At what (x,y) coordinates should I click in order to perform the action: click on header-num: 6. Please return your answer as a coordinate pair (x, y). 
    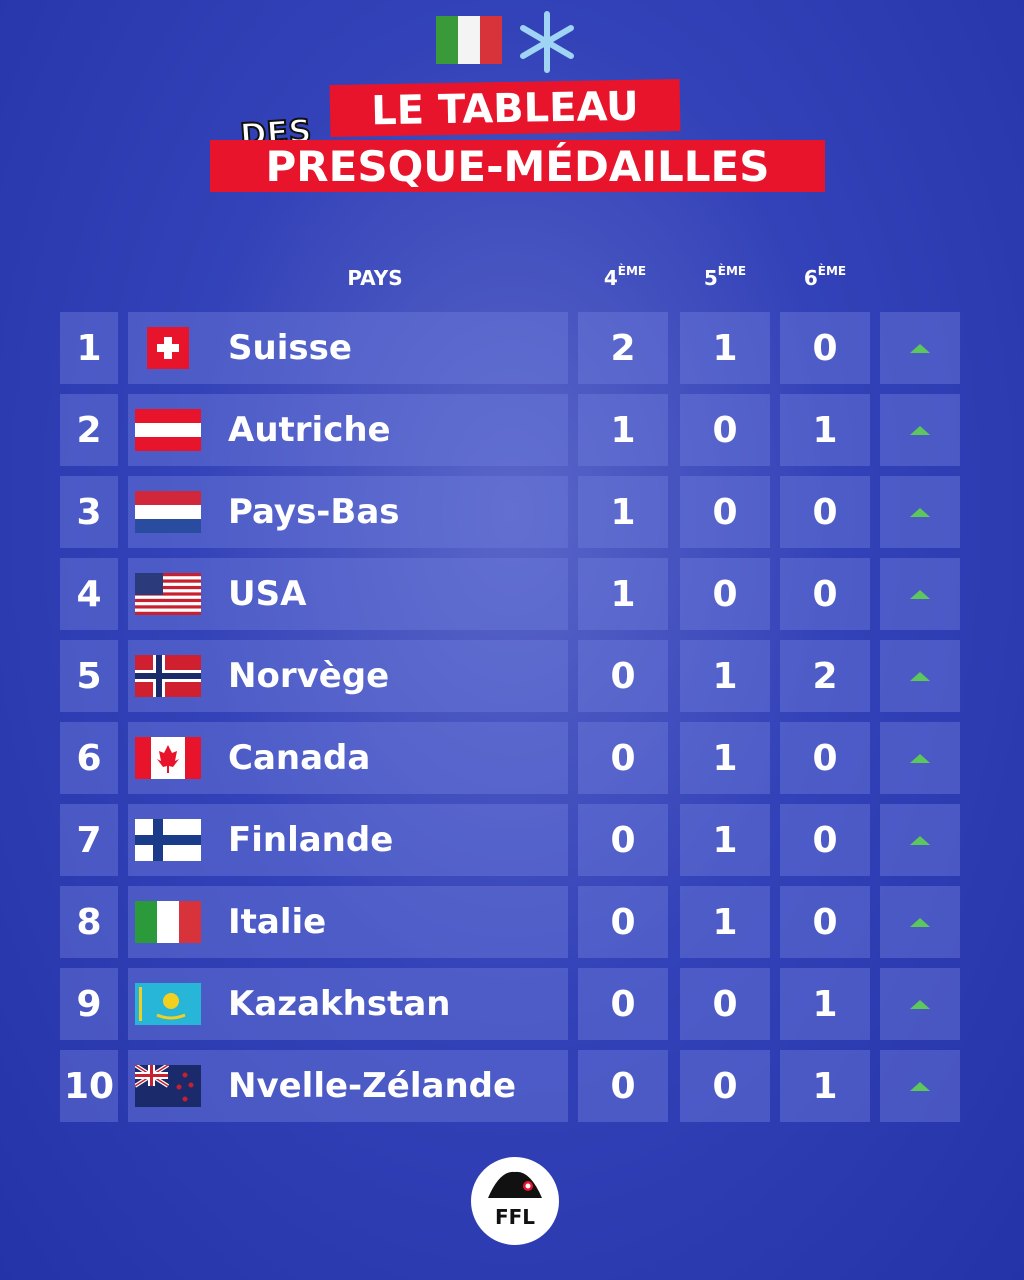
    Looking at the image, I should click on (810, 278).